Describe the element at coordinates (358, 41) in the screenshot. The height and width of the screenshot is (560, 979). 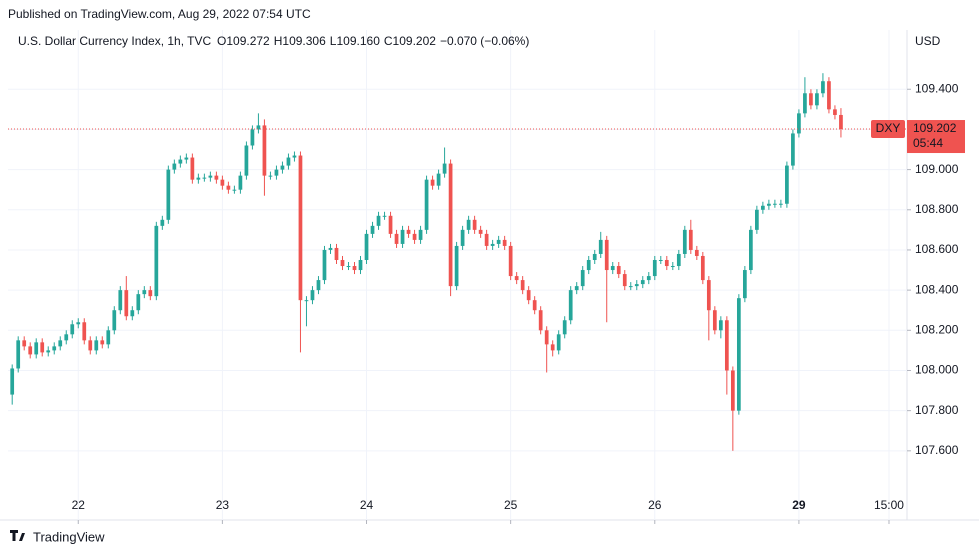
I see `ohlc-value: 109.160` at that location.